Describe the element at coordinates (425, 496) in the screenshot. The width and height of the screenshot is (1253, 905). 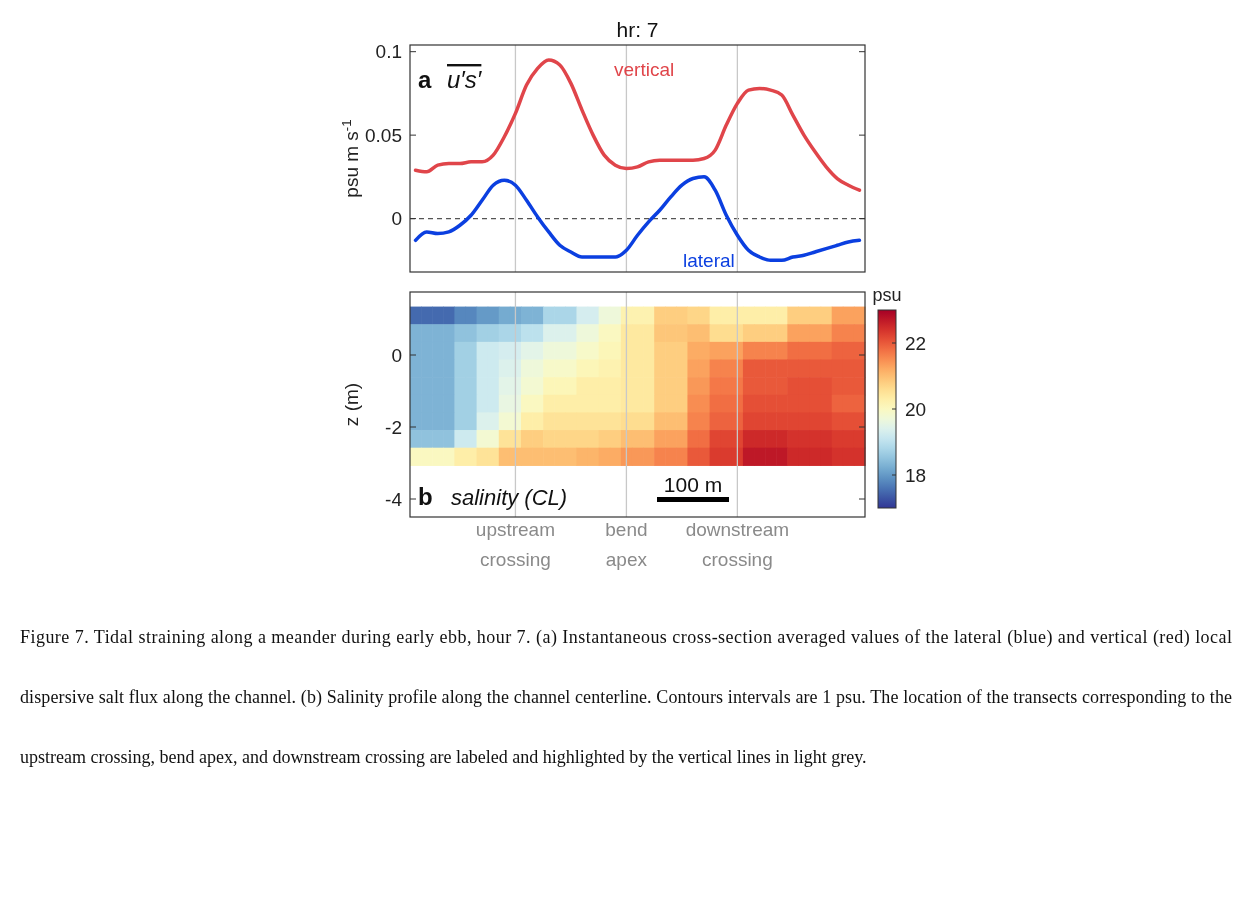
I see `annotation: b` at that location.